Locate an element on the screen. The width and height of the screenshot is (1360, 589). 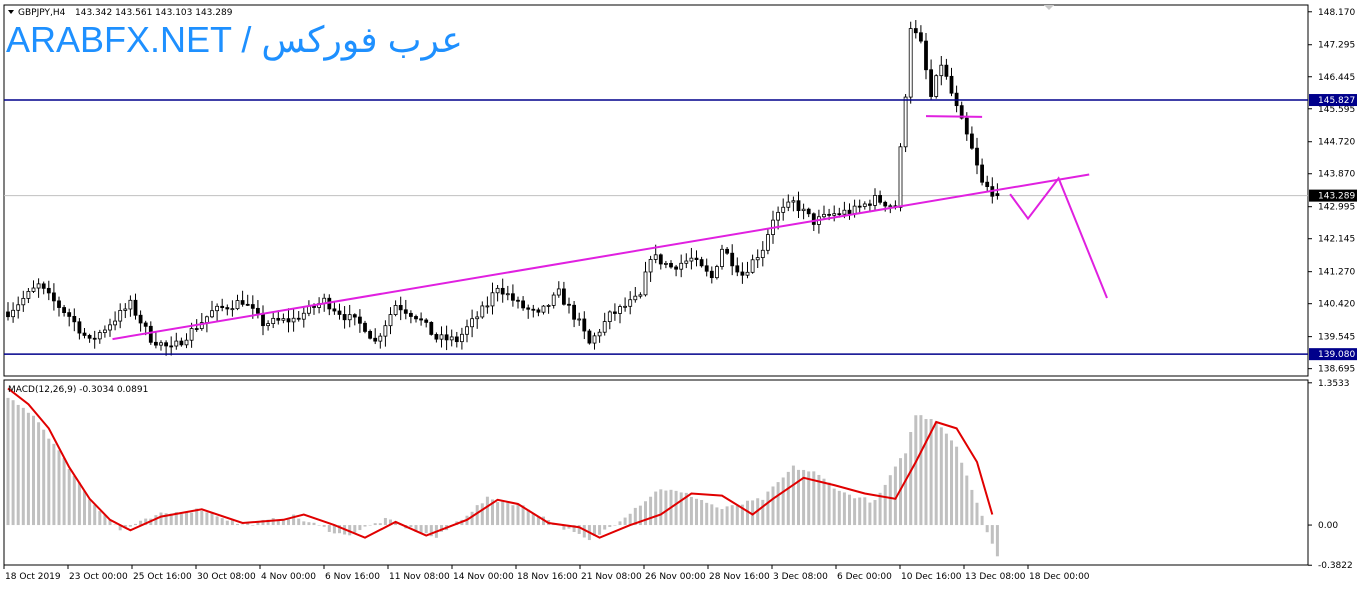
macd-tick-label: -0.3822 is located at coordinates (1335, 566).